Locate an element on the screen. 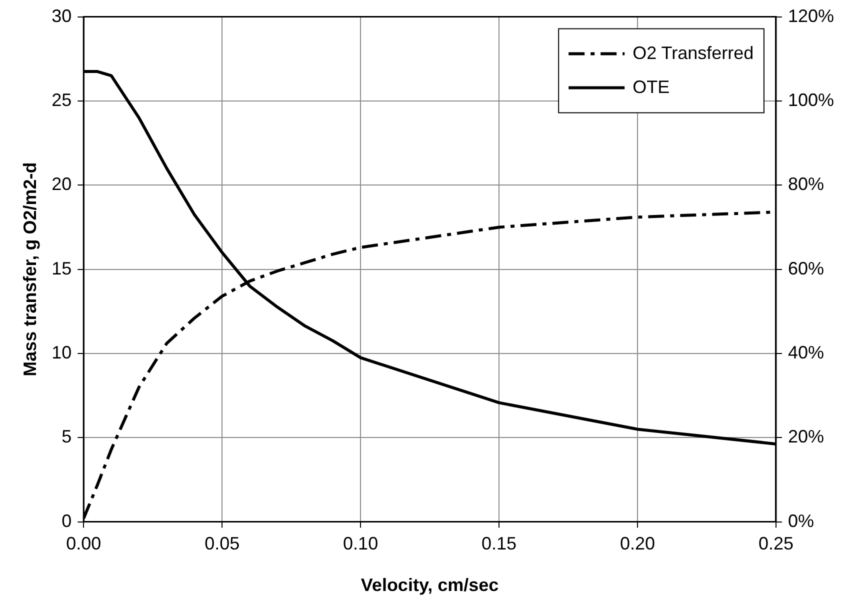 This screenshot has width=854, height=615. y2-tick-label: 20% is located at coordinates (806, 436).